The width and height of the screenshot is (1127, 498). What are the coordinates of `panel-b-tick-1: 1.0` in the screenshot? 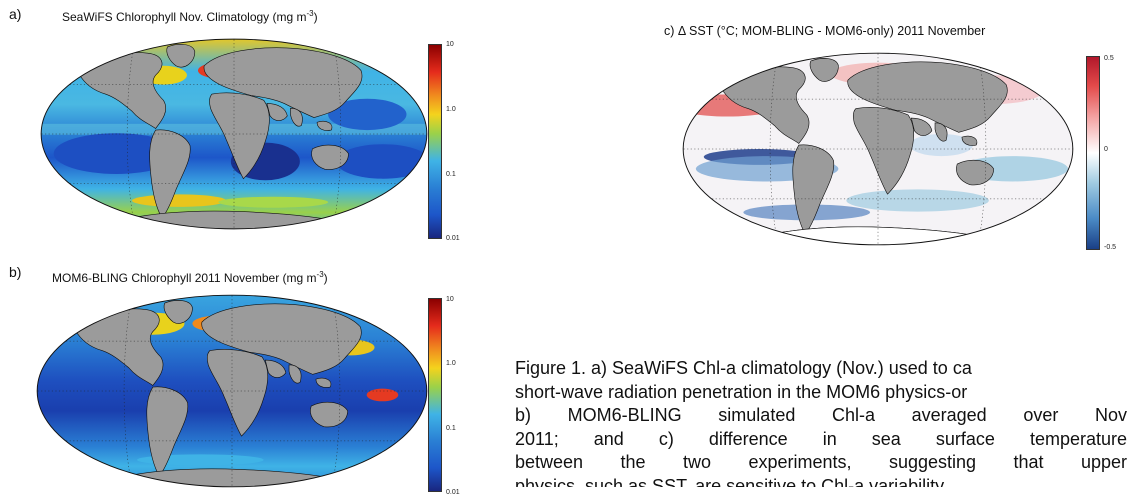 It's located at (451, 363).